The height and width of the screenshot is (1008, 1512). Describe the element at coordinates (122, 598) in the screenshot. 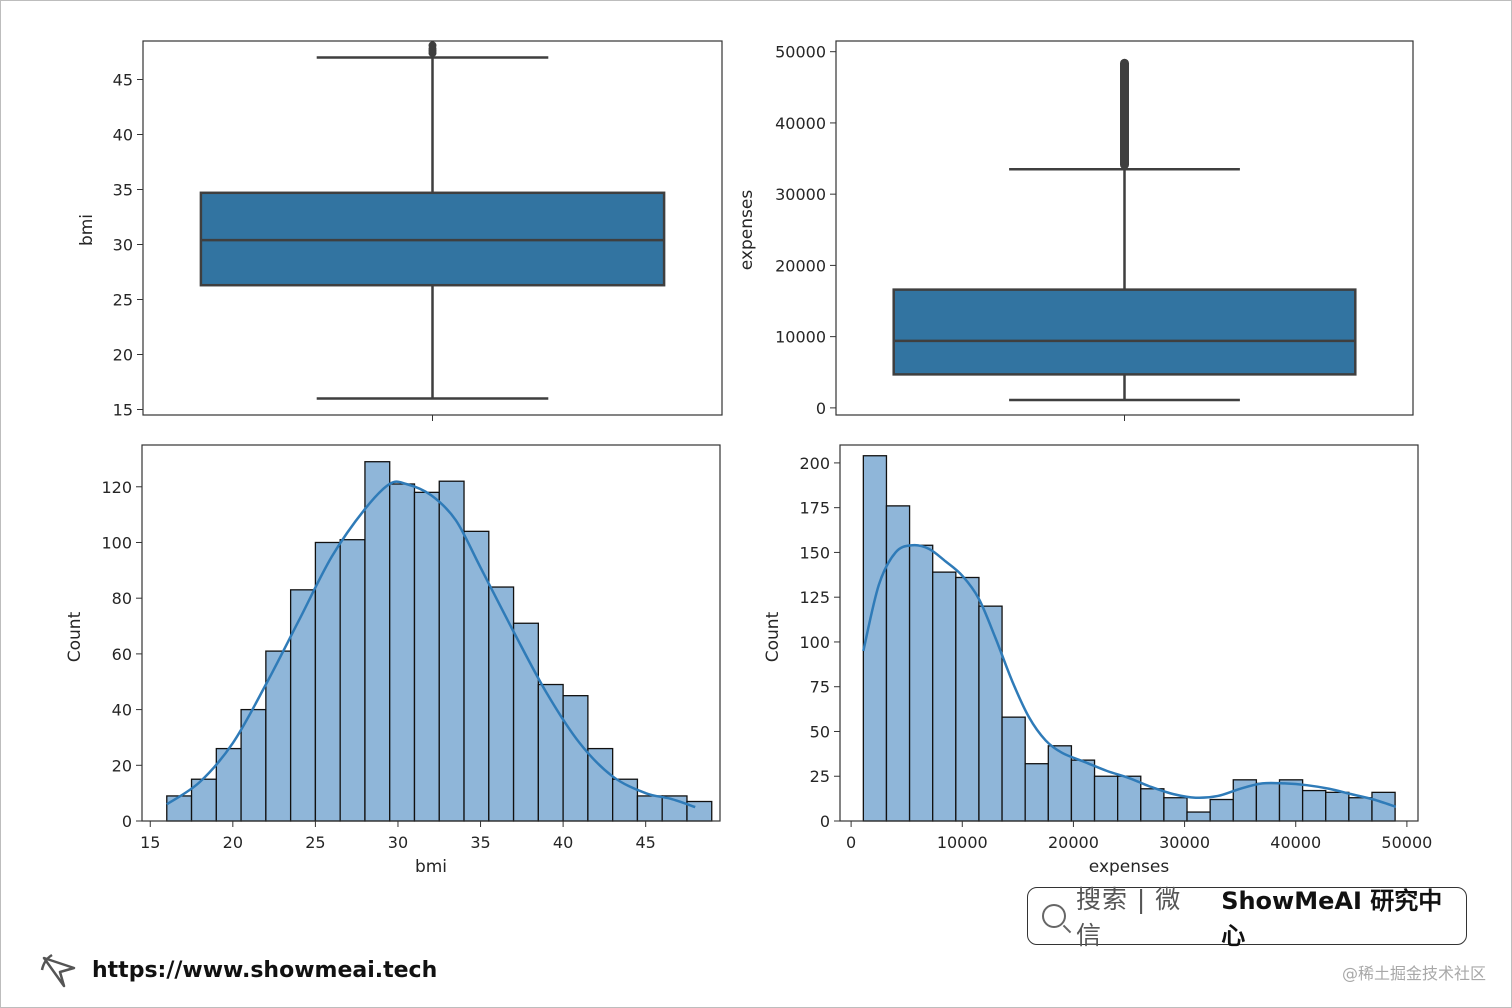

I see `y-tick-label: 80` at that location.